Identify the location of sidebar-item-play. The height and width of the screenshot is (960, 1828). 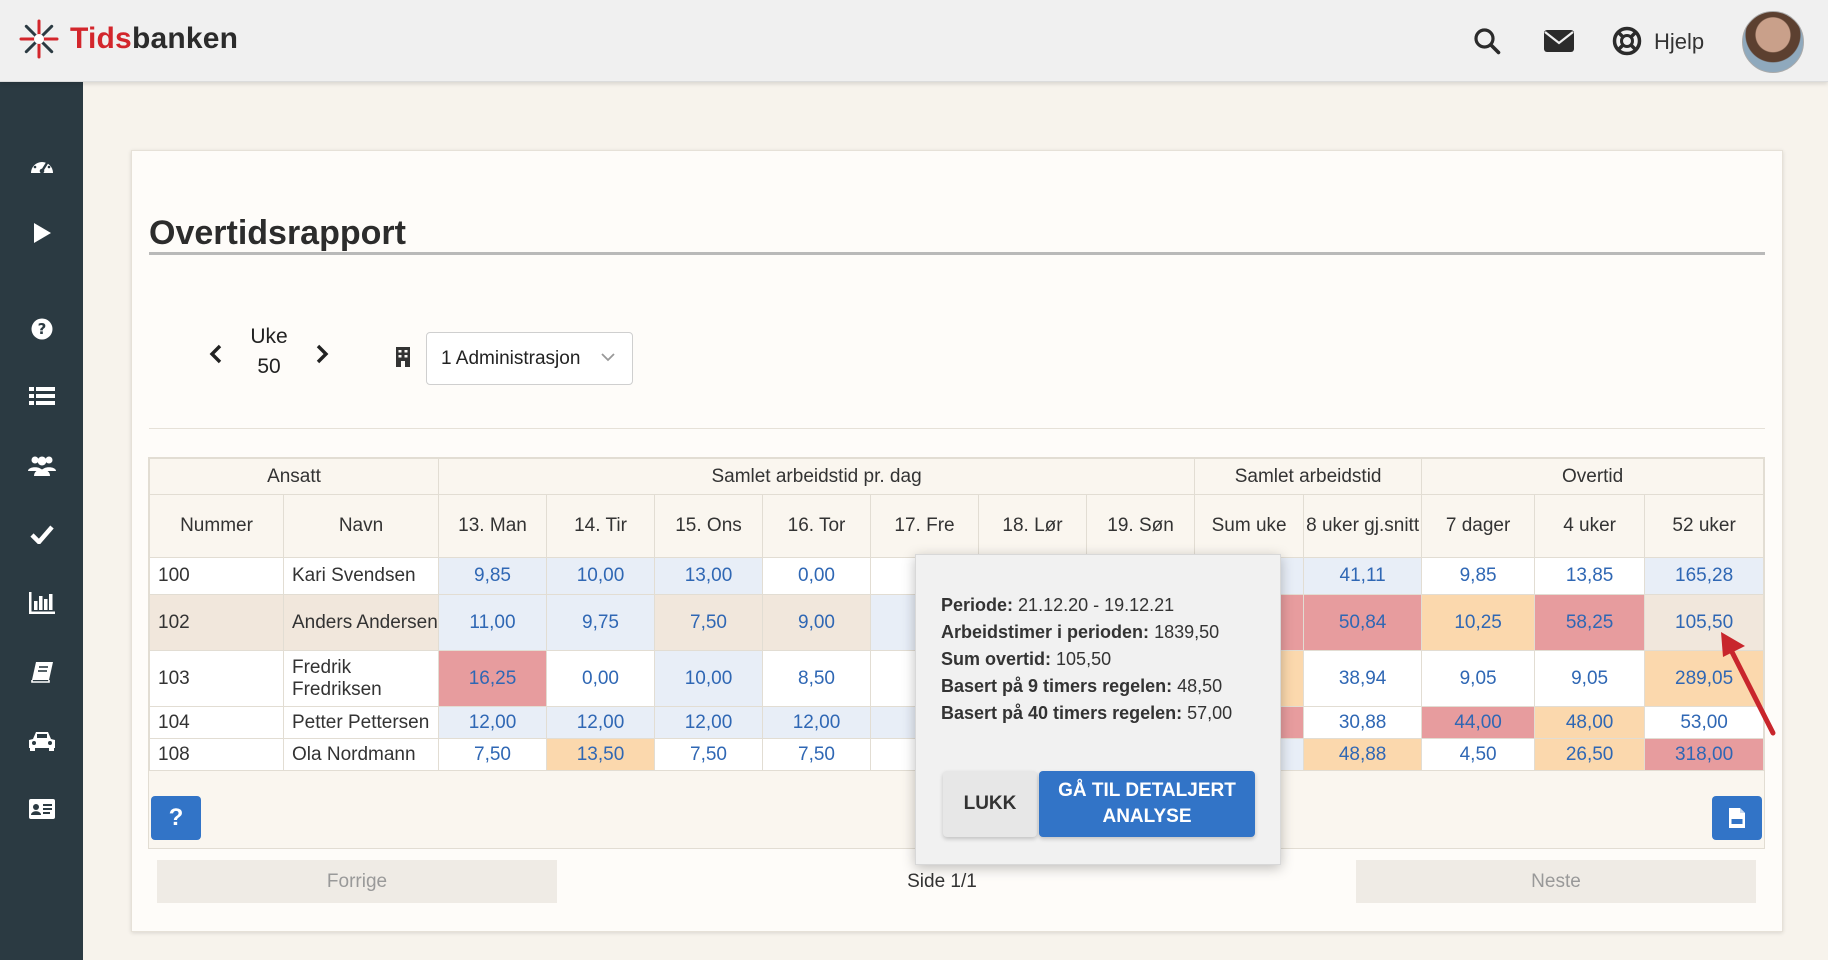
(41, 233).